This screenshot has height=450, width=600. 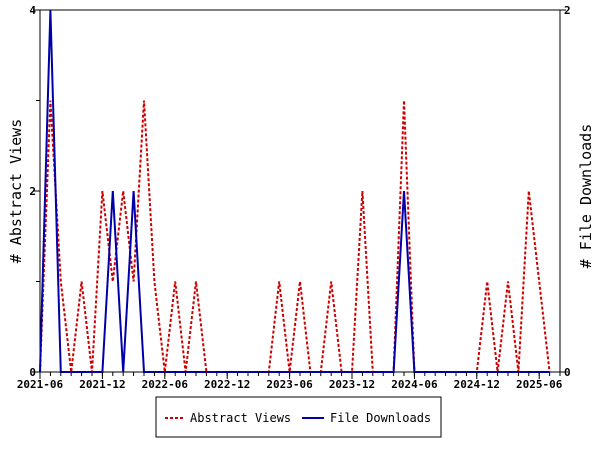 What do you see at coordinates (586, 196) in the screenshot?
I see `y-axis-right-title: # File Downloads` at bounding box center [586, 196].